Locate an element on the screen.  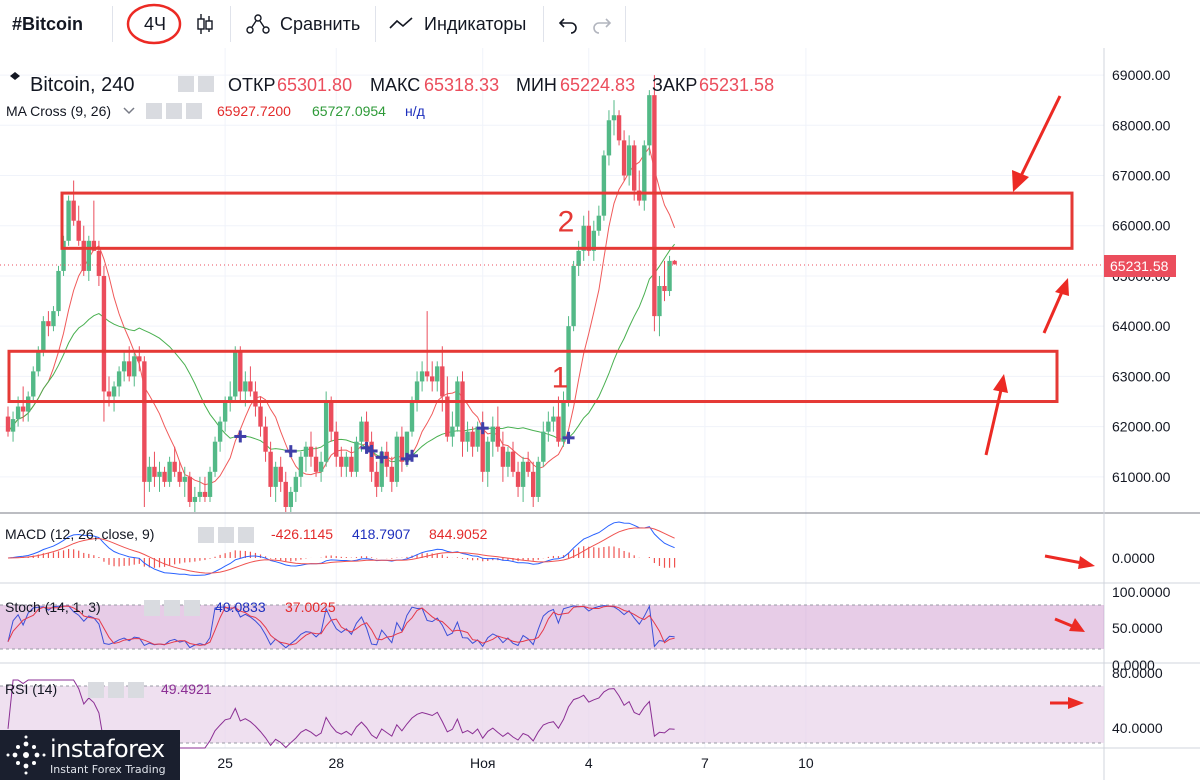
time-tick-label: 28 is located at coordinates (336, 763).